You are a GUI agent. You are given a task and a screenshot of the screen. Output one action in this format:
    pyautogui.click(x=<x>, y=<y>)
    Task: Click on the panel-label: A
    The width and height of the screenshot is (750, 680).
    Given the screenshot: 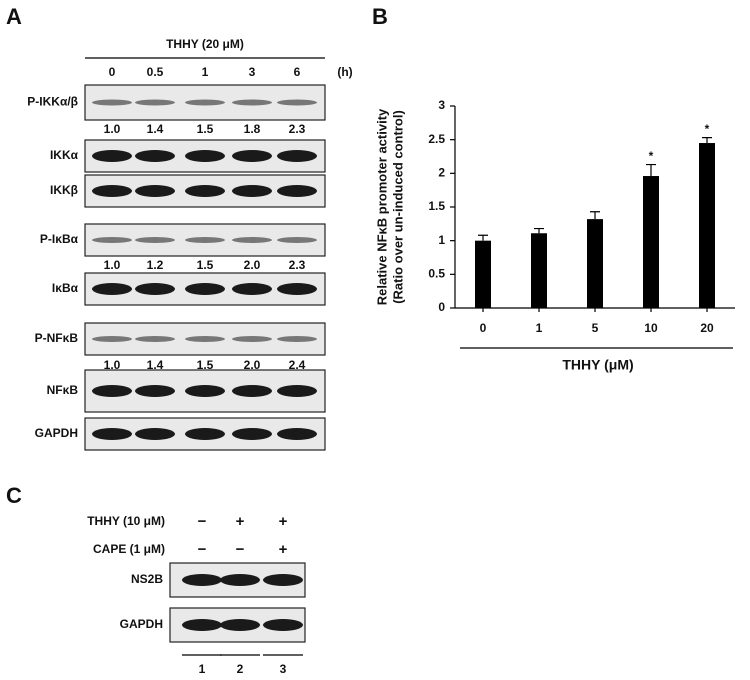 What is the action you would take?
    pyautogui.click(x=14, y=16)
    